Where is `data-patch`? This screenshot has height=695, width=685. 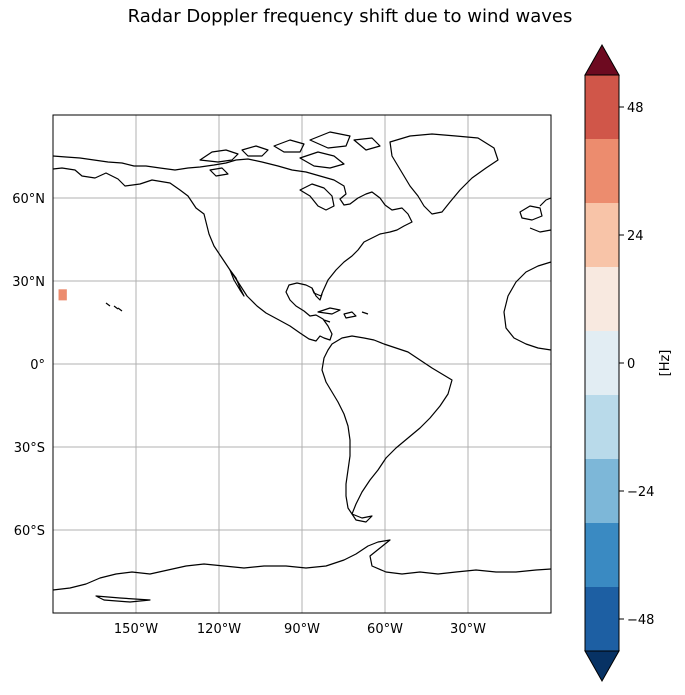 data-patch is located at coordinates (62, 295).